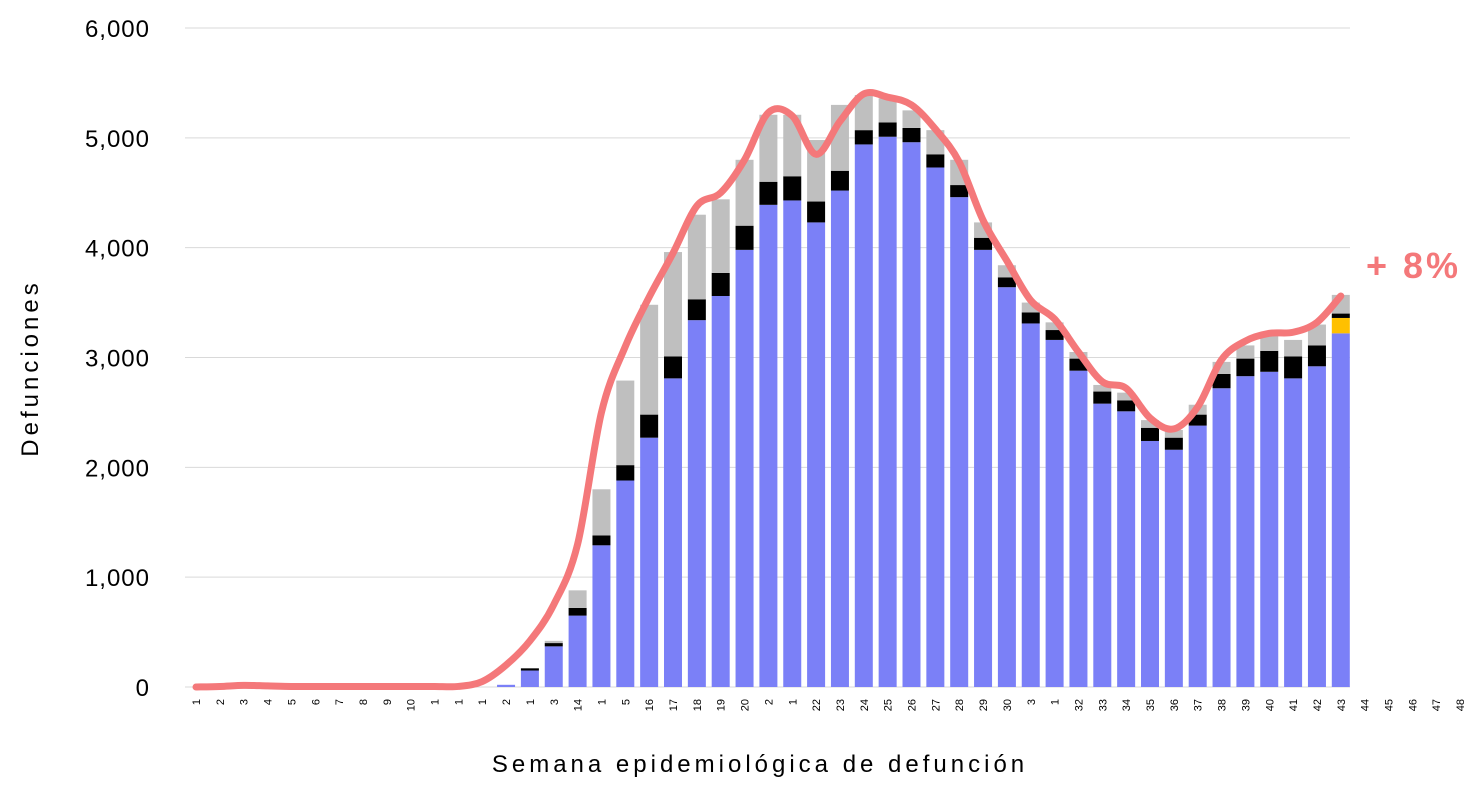 This screenshot has width=1479, height=787. I want to click on y-tick-label: 0, so click(143, 688).